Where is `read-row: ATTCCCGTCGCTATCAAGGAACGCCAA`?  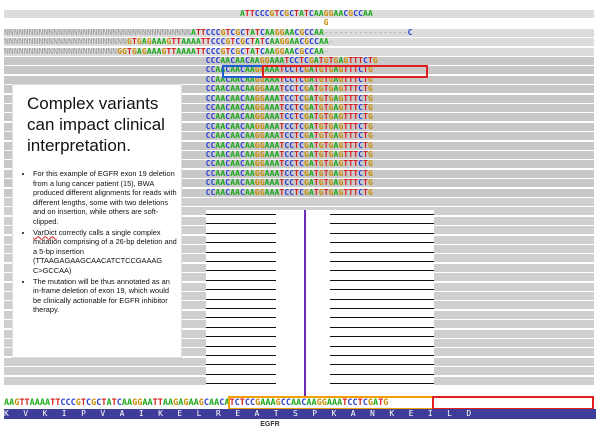 read-row: ATTCCCGTCGCTATCAAGGAACGCCAA is located at coordinates (299, 14).